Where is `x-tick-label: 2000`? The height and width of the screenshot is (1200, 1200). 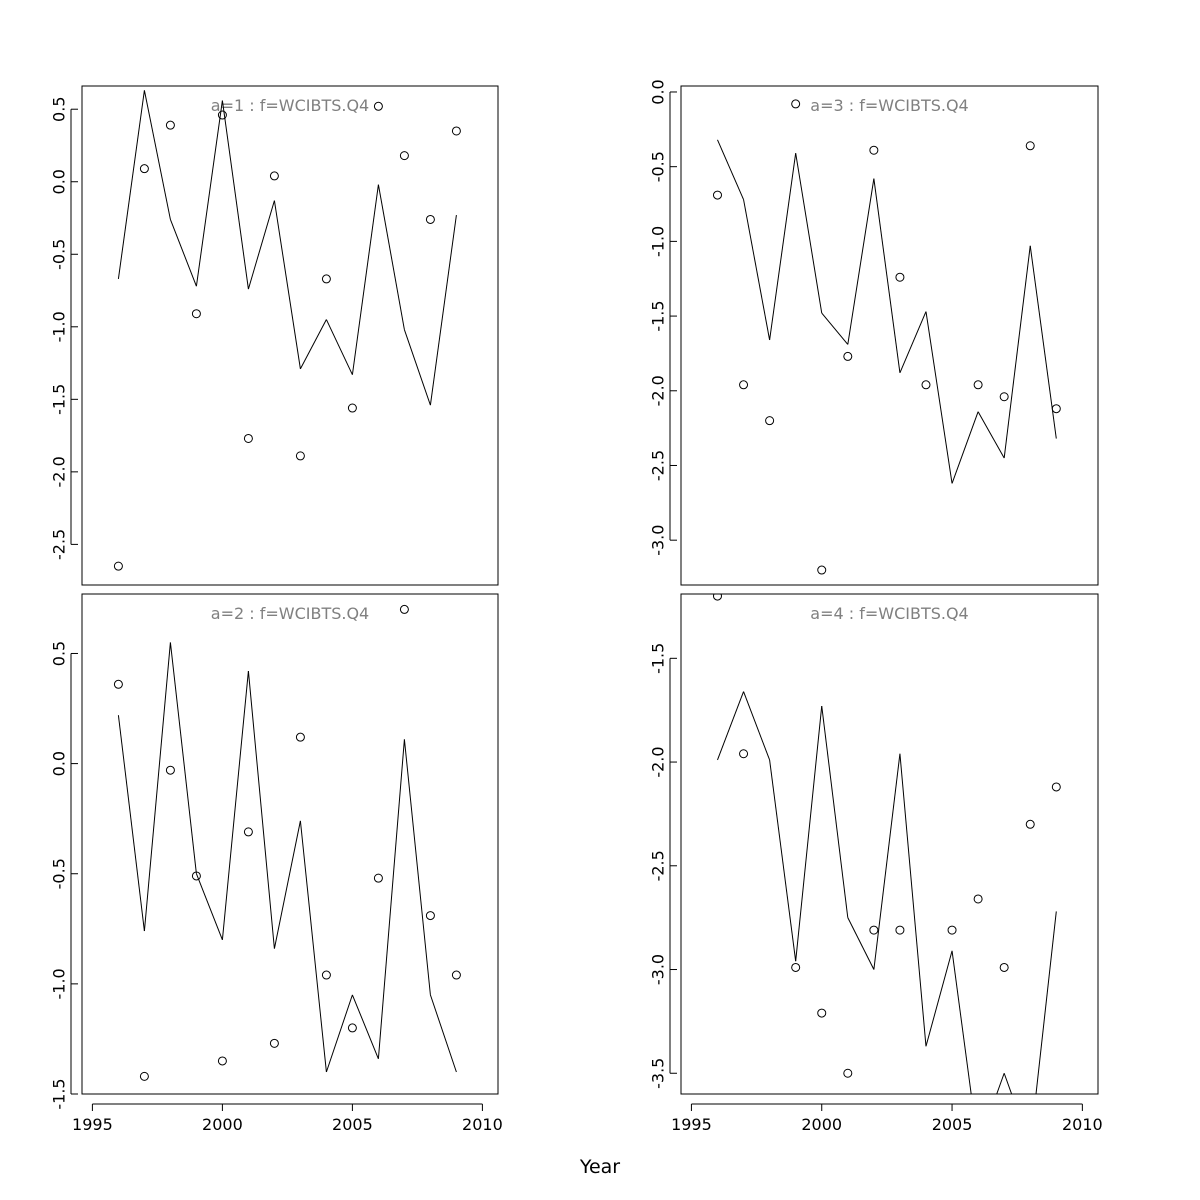 x-tick-label: 2000 is located at coordinates (821, 1124).